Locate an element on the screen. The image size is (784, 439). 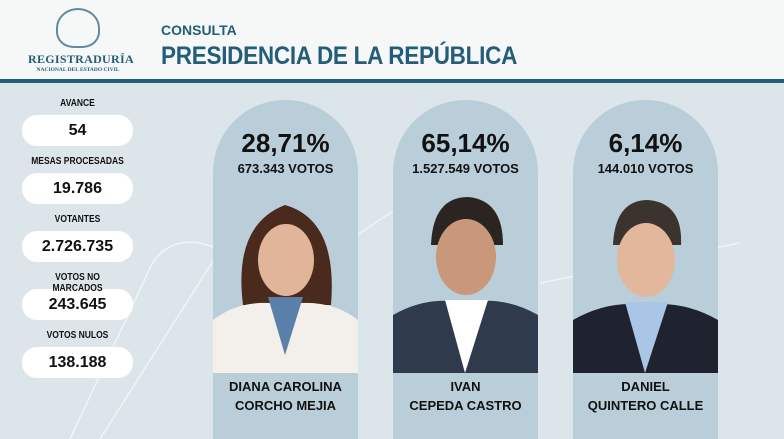
stat-label: MESAS PROCESADAS is located at coordinates (77, 161).